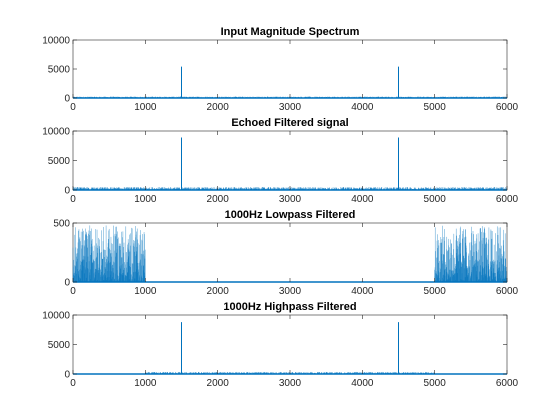 This screenshot has width=560, height=420. Describe the element at coordinates (290, 215) in the screenshot. I see `chart-title: 1000Hz Lowpass Filtered` at that location.